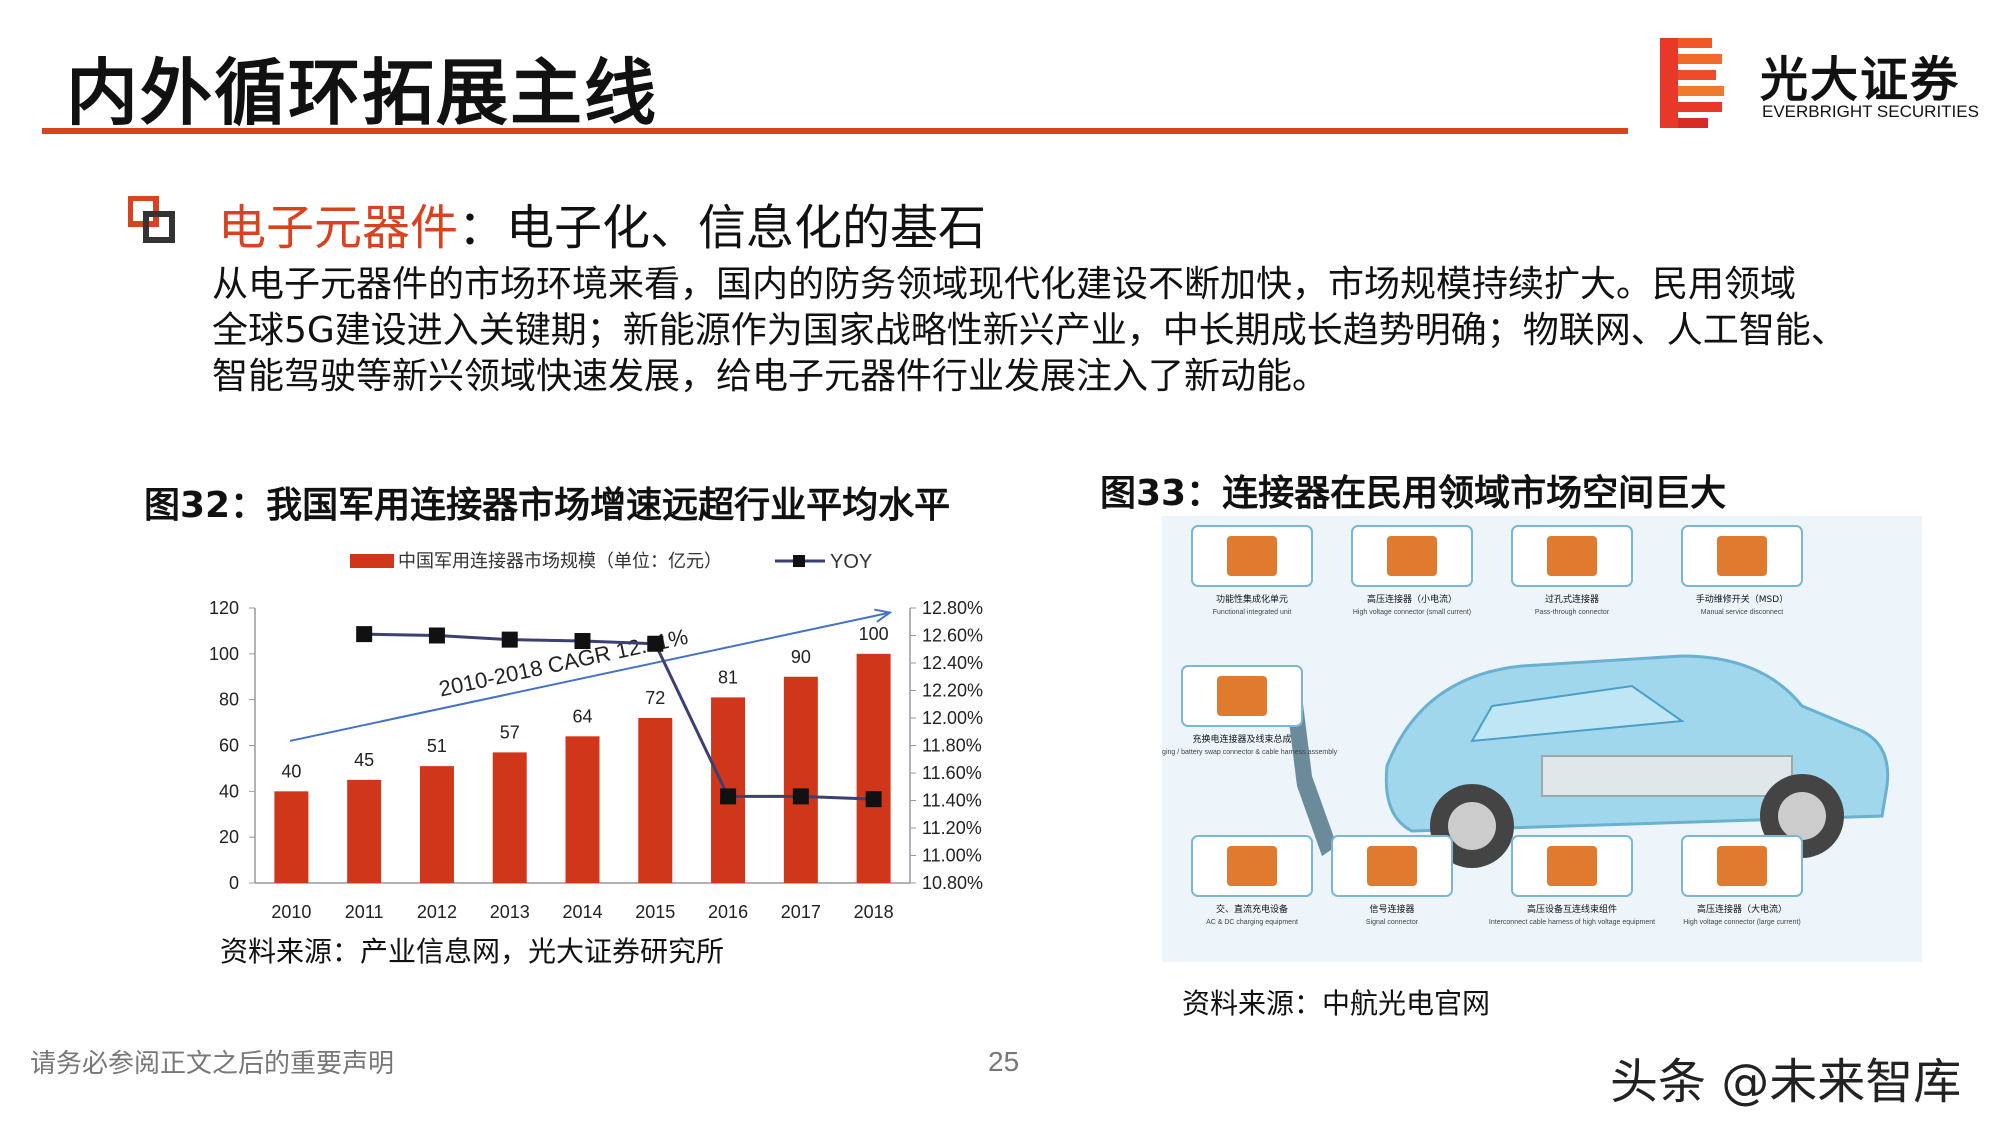 The image size is (2000, 1125). Describe the element at coordinates (1004, 1061) in the screenshot. I see `page-number: 25` at that location.